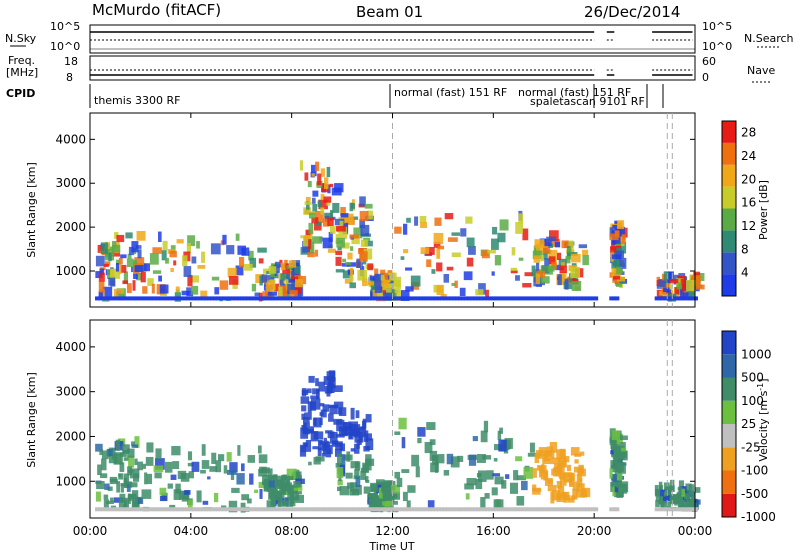 The height and width of the screenshot is (554, 800). I want to click on nsearch-label: N.Search, so click(769, 38).